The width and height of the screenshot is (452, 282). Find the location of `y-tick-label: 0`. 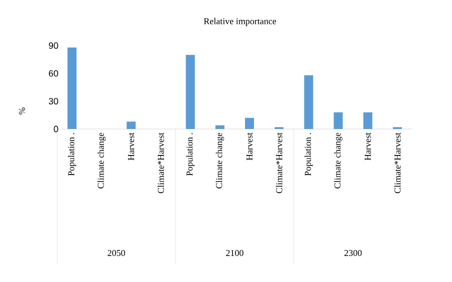

y-tick-label: 0 is located at coordinates (56, 129).